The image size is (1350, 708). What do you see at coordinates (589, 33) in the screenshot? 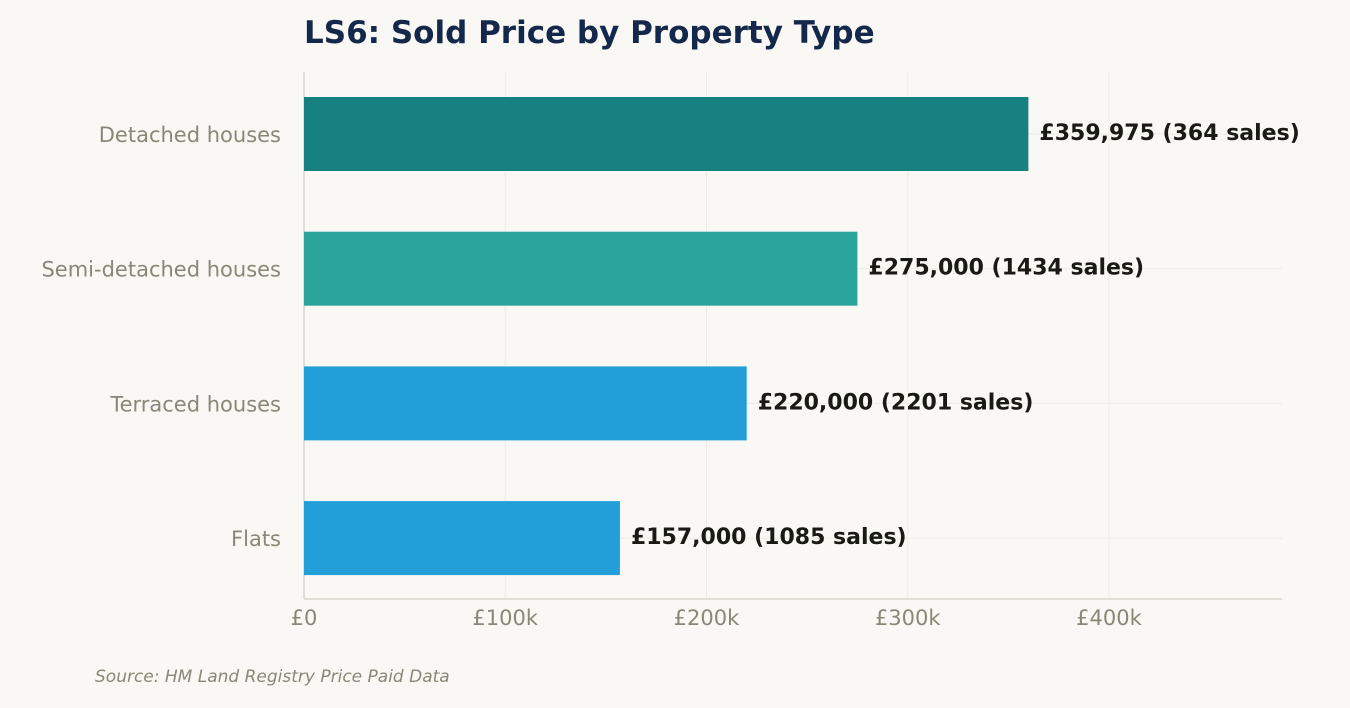
I see `chart-title: LS6: Sold Price by Property Type` at bounding box center [589, 33].